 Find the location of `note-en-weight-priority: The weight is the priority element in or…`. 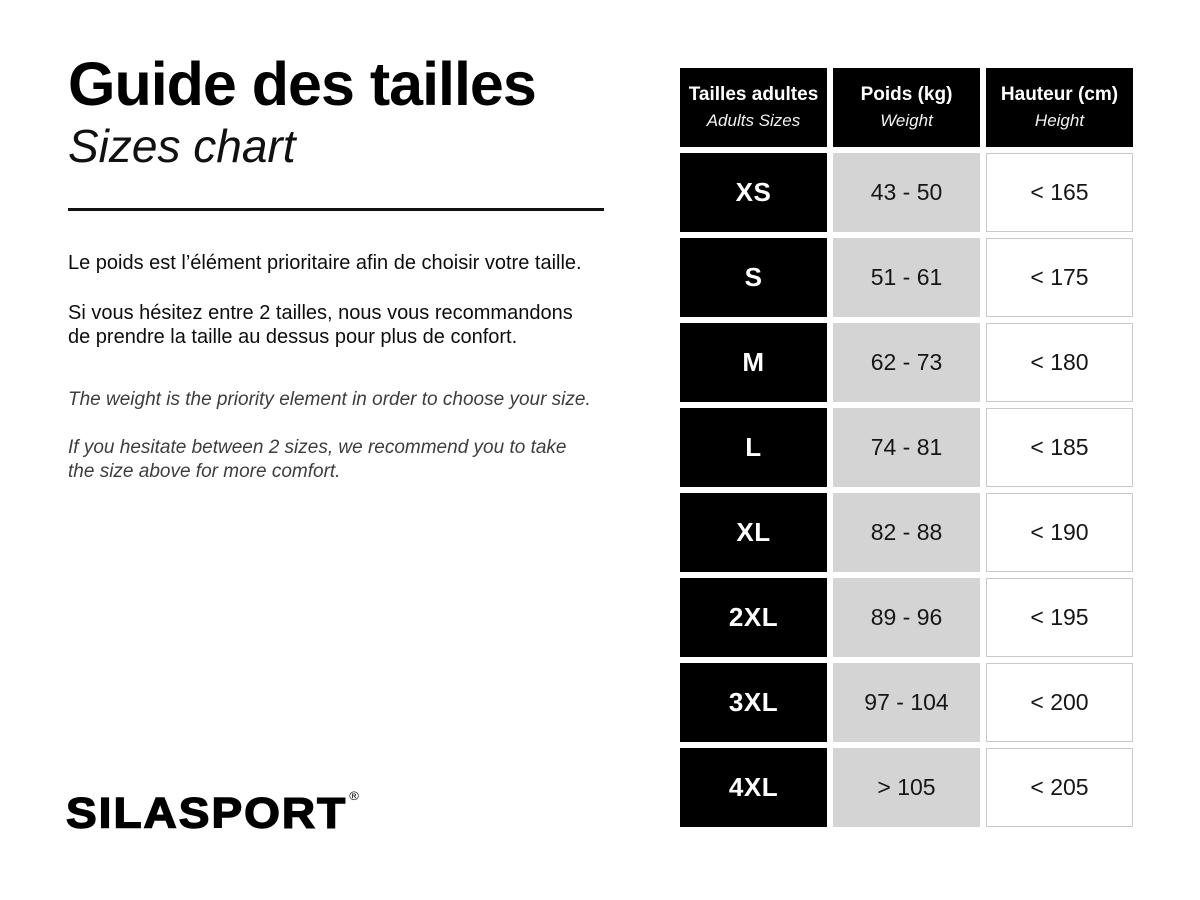

note-en-weight-priority: The weight is the priority element in or… is located at coordinates (329, 399).